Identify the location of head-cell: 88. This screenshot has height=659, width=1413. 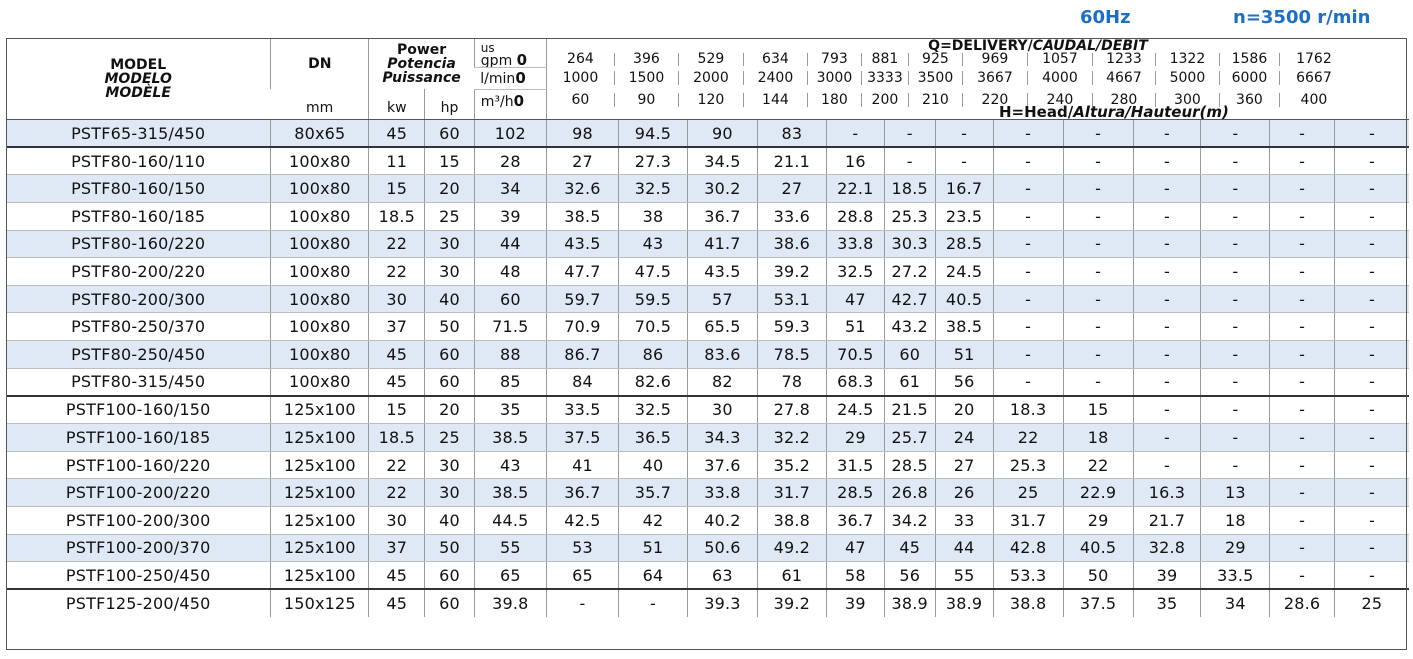
(510, 354).